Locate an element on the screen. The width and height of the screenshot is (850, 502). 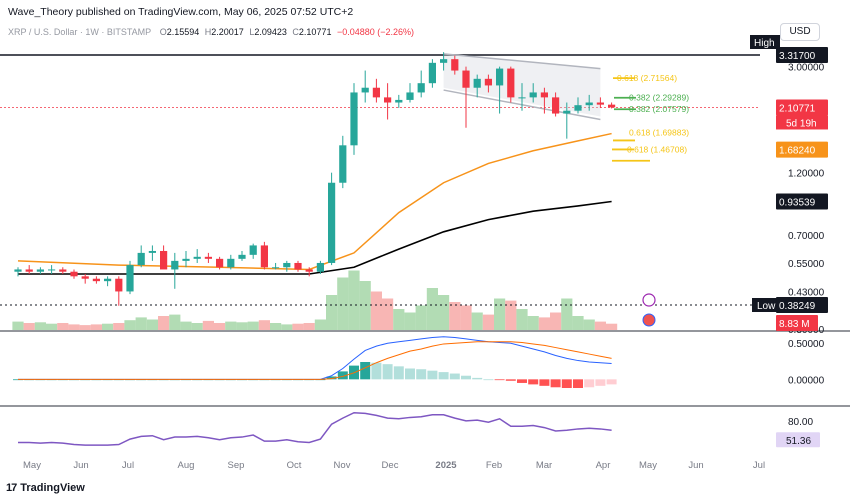
month-label: Mar is located at coordinates (544, 465).